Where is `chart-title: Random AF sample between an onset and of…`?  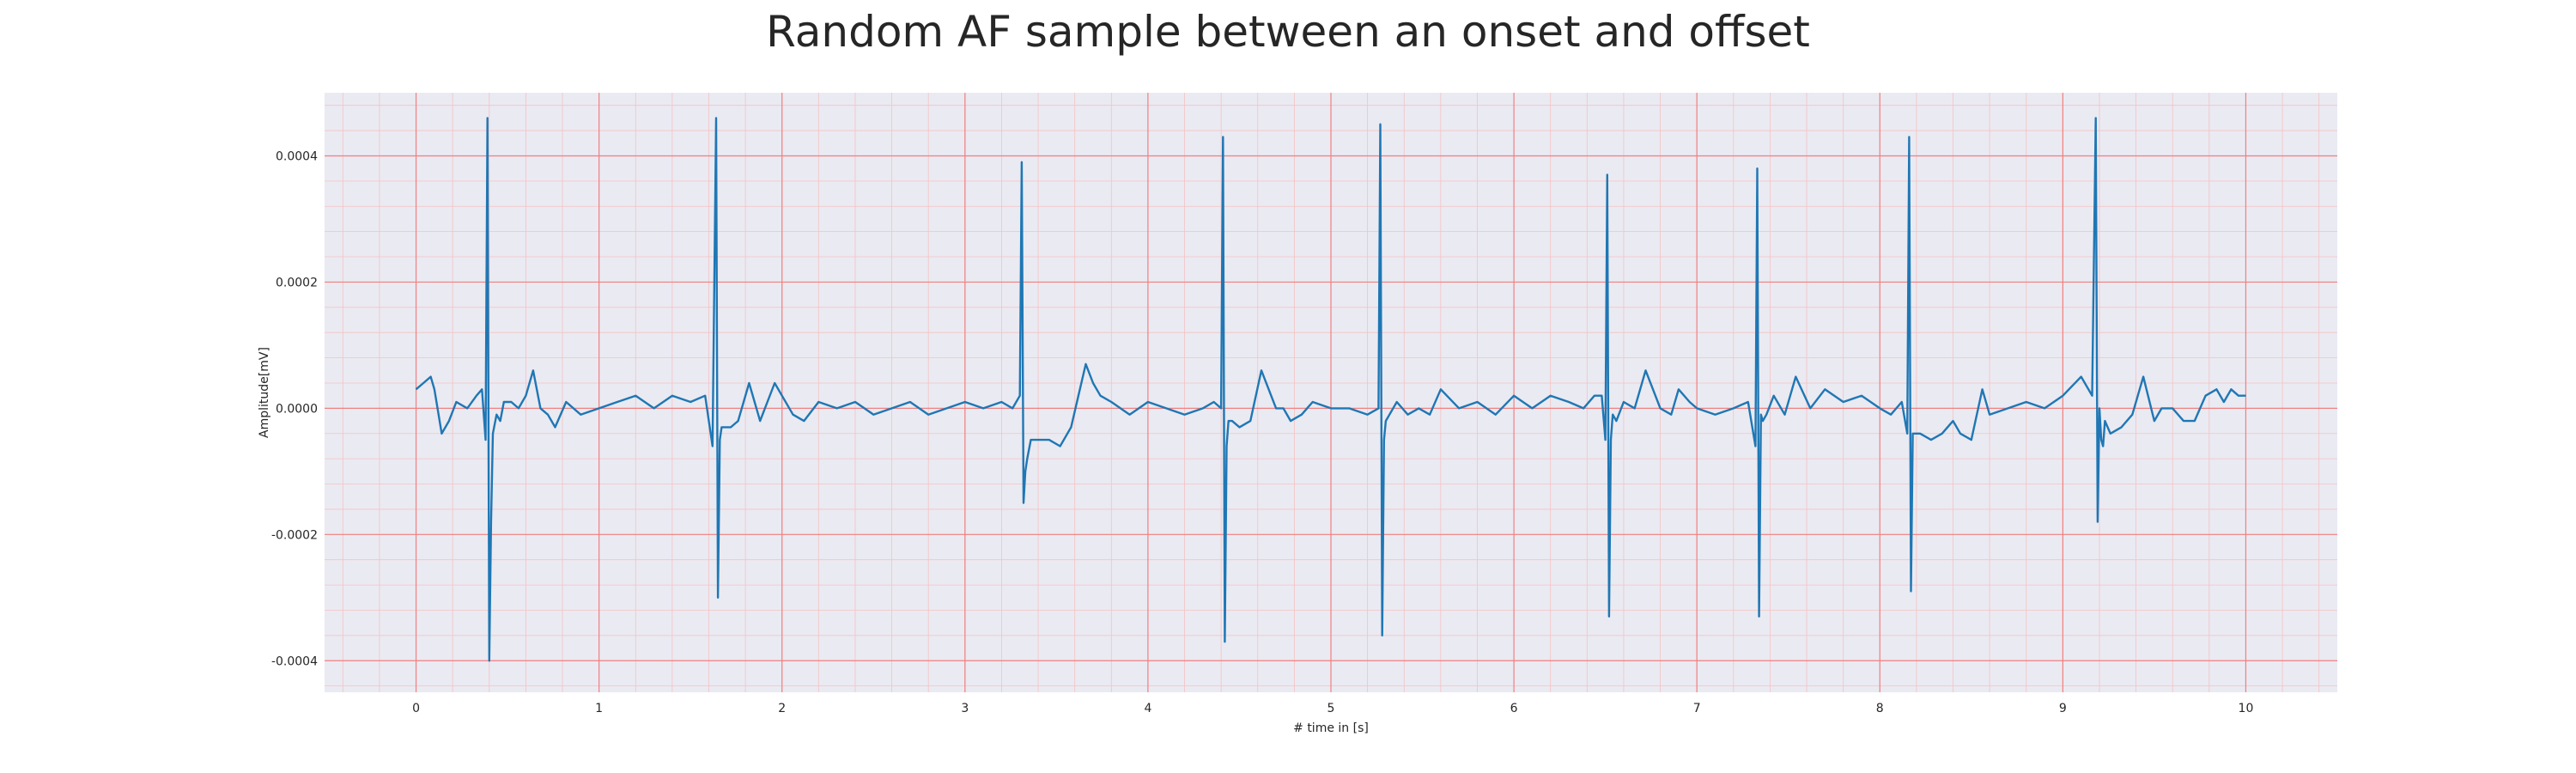 chart-title: Random AF sample between an onset and of… is located at coordinates (1288, 32).